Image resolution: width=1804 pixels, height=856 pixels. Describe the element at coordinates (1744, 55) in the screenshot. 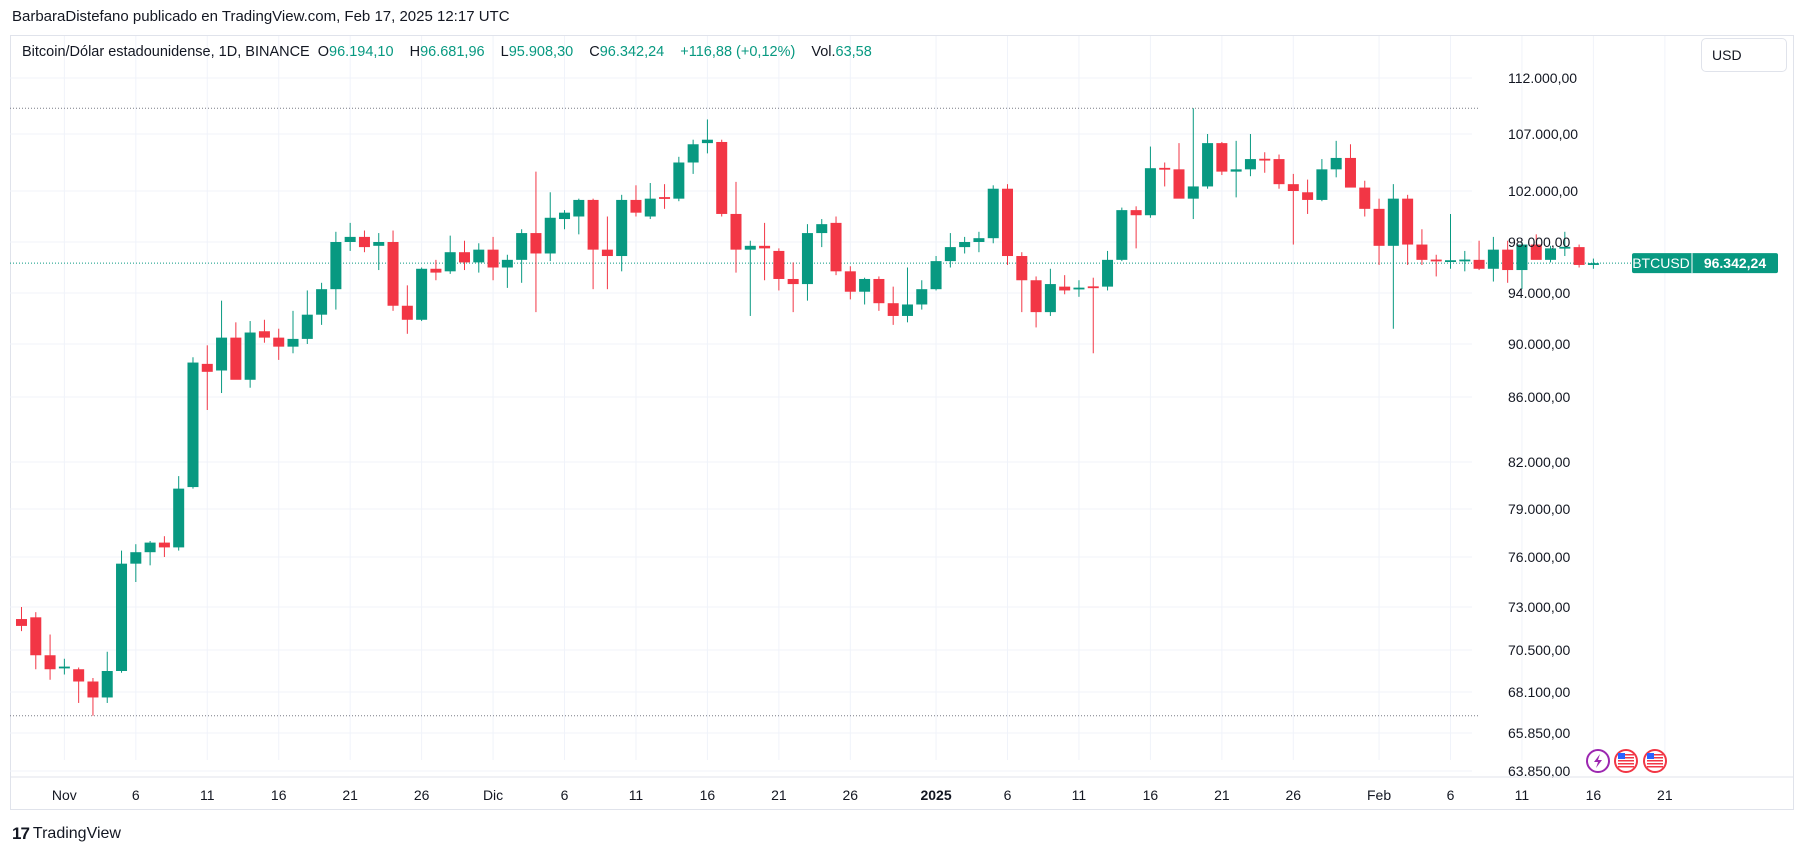

I see `currency-button: USD` at that location.